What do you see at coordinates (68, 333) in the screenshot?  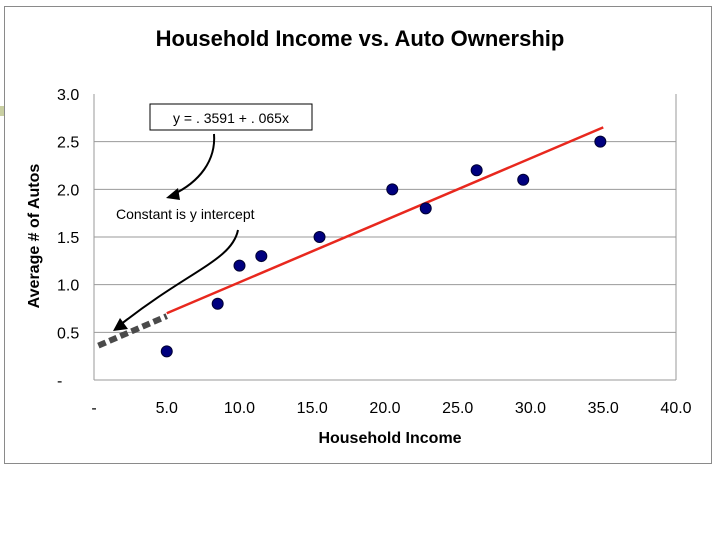 I see `y-tick-label: 0.5` at bounding box center [68, 333].